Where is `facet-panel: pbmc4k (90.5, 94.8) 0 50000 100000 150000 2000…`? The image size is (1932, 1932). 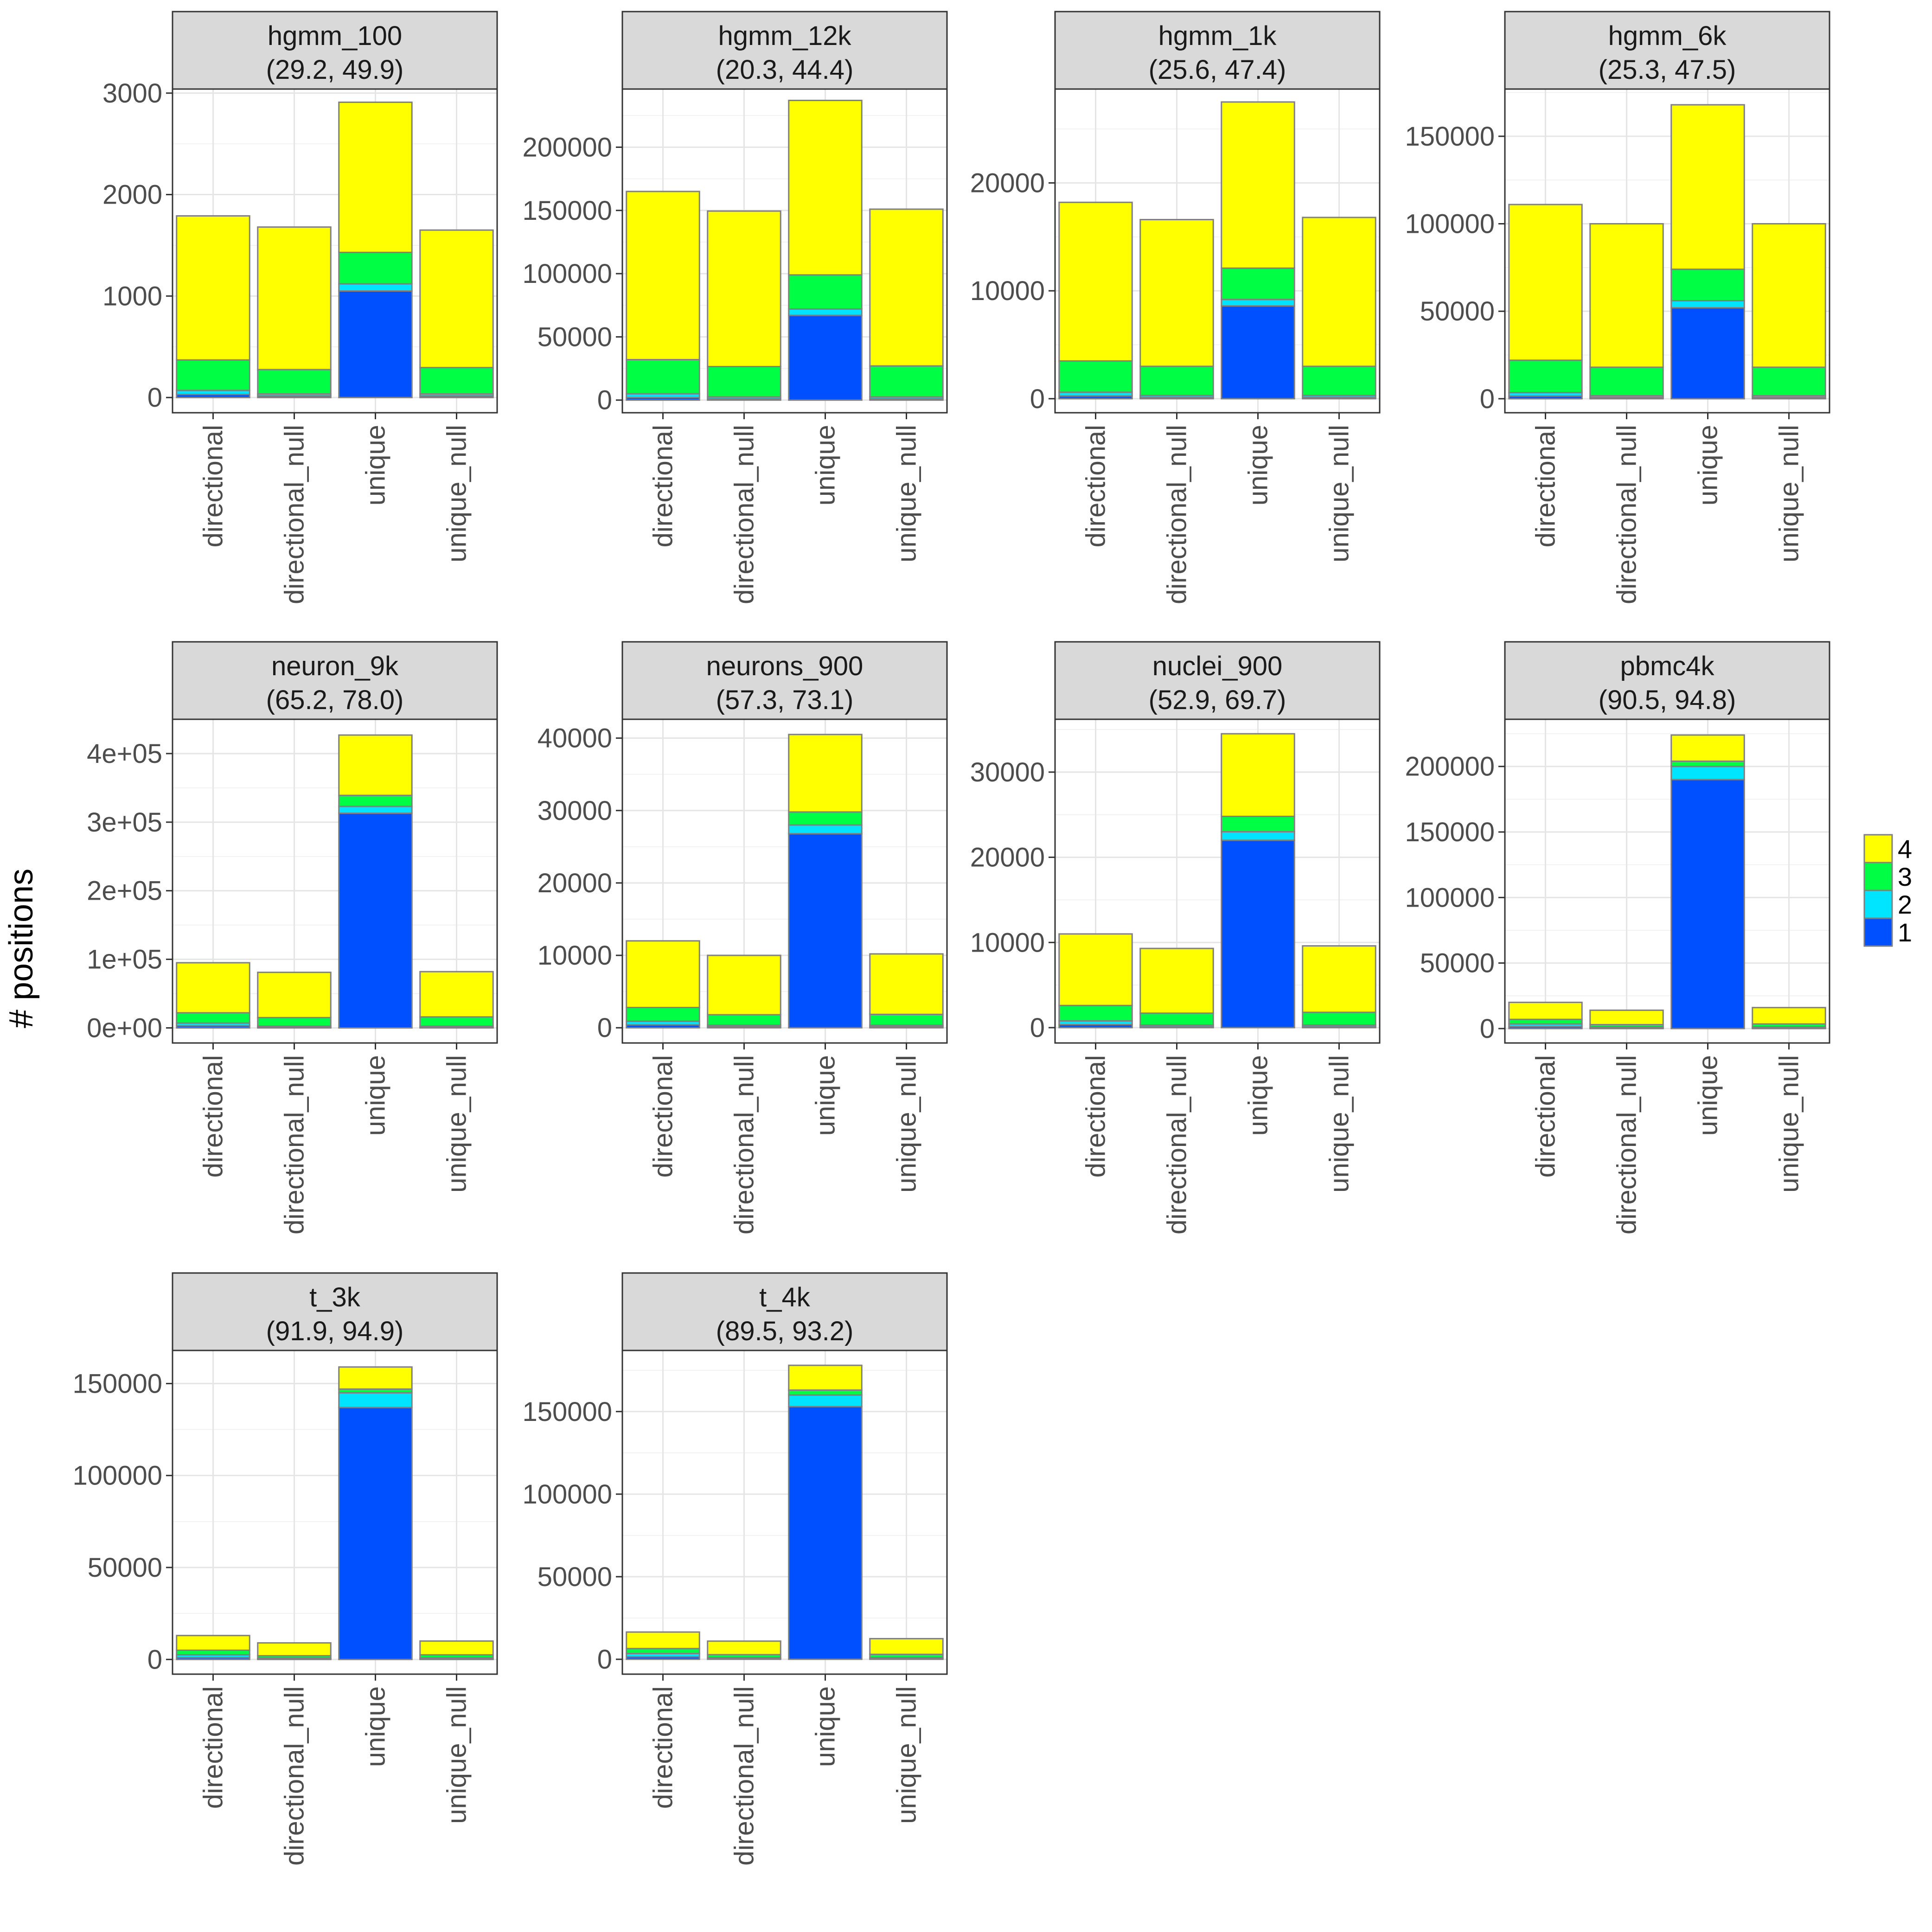
facet-panel: pbmc4k (90.5, 94.8) 0 50000 100000 150000 2000… is located at coordinates (1617, 938).